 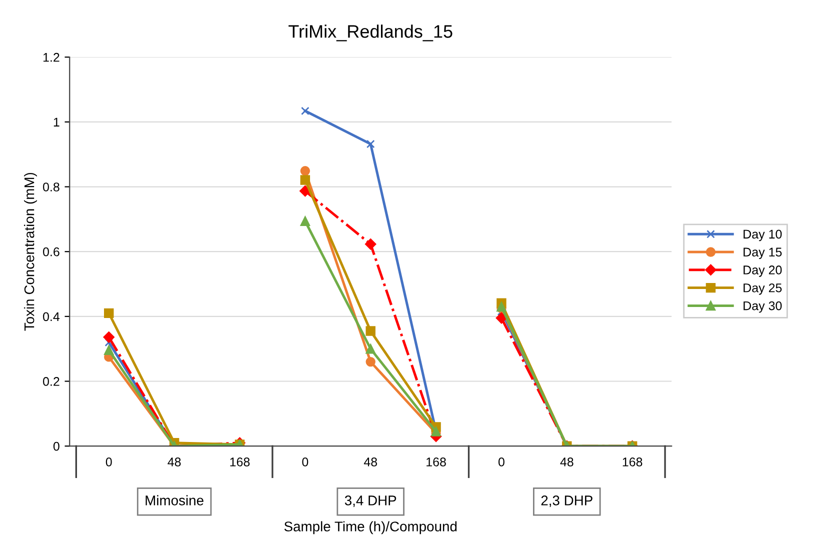 I want to click on text: Mimosine, so click(x=175, y=500).